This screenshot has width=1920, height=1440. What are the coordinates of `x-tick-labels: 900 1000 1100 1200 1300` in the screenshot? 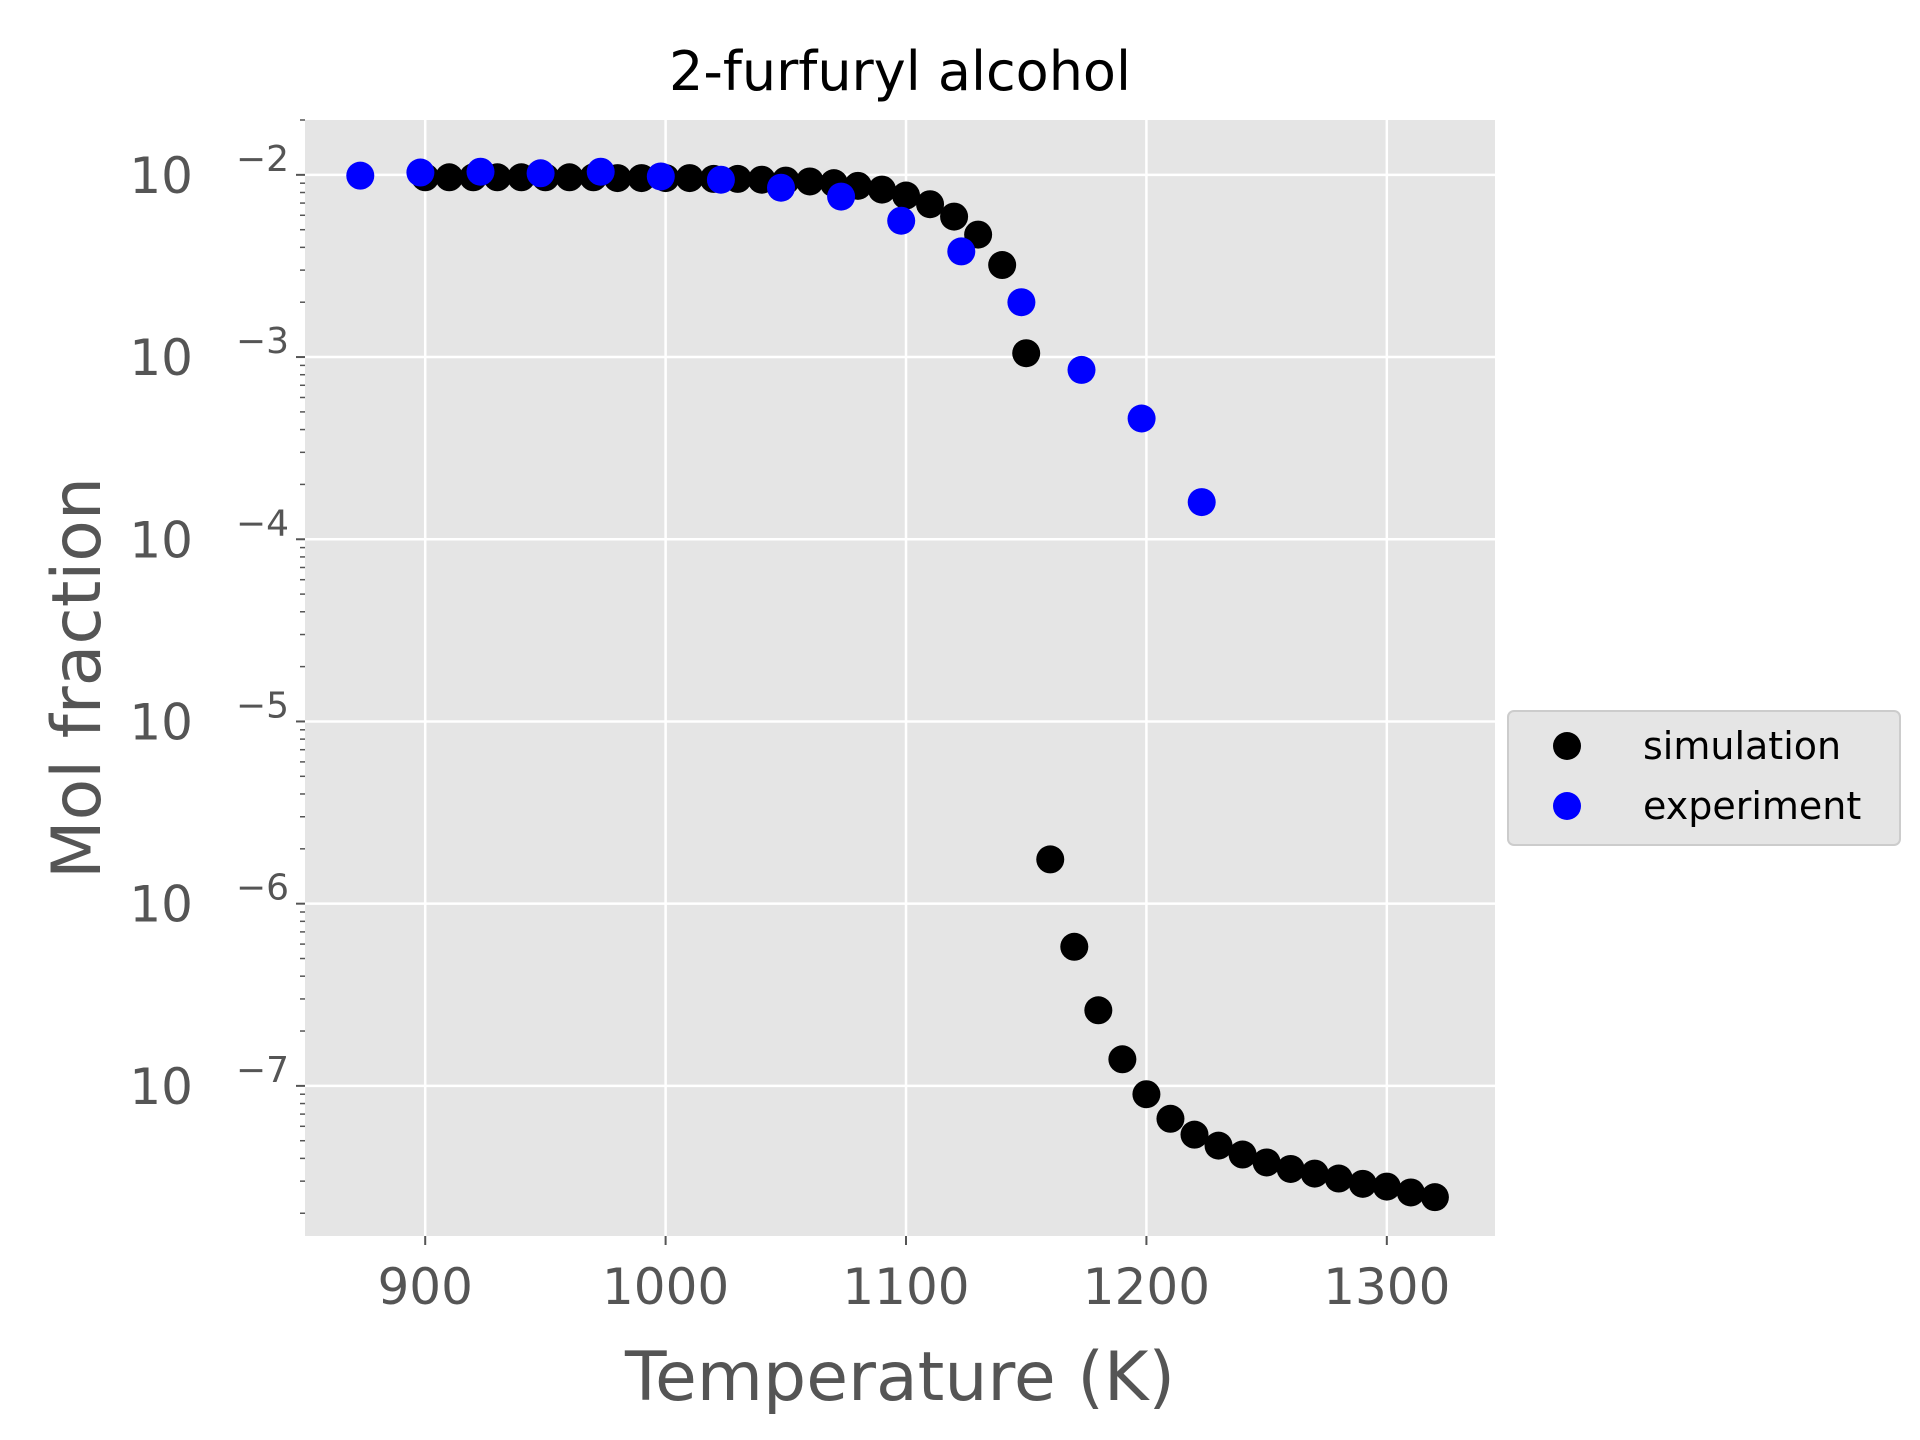 It's located at (913, 1276).